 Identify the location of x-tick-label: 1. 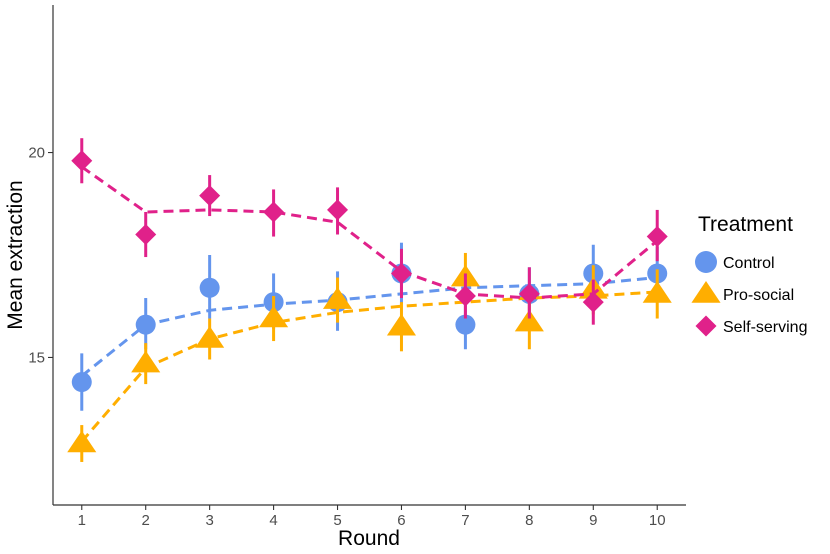
(82, 520).